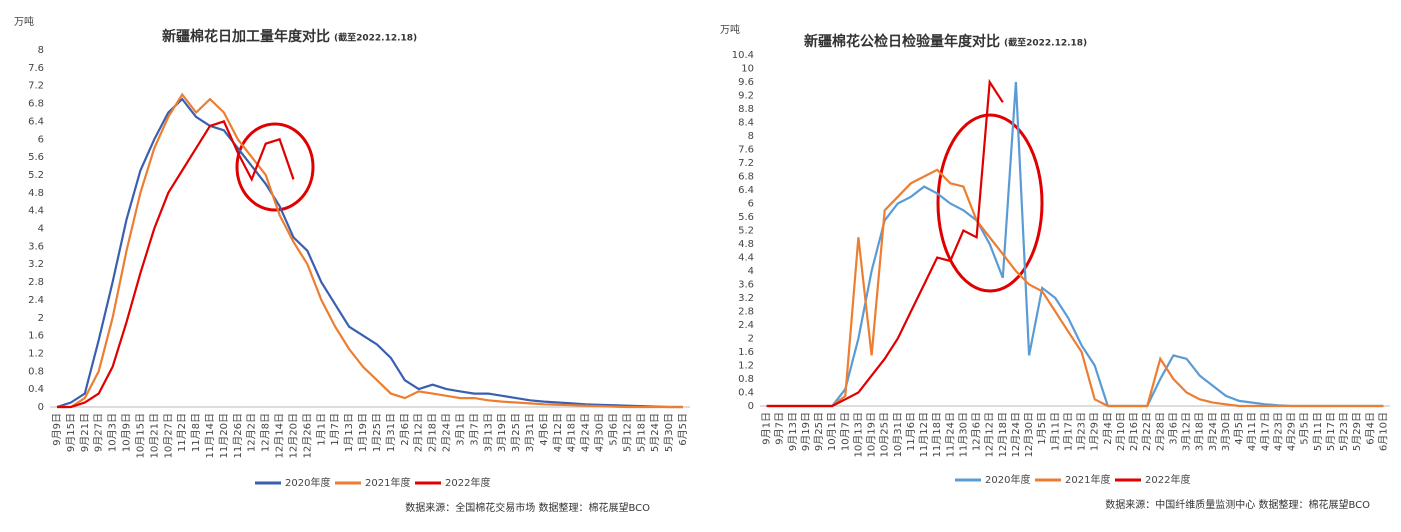 The image size is (1401, 532). Describe the element at coordinates (293, 435) in the screenshot. I see `x-tick-label: 12月20日` at that location.